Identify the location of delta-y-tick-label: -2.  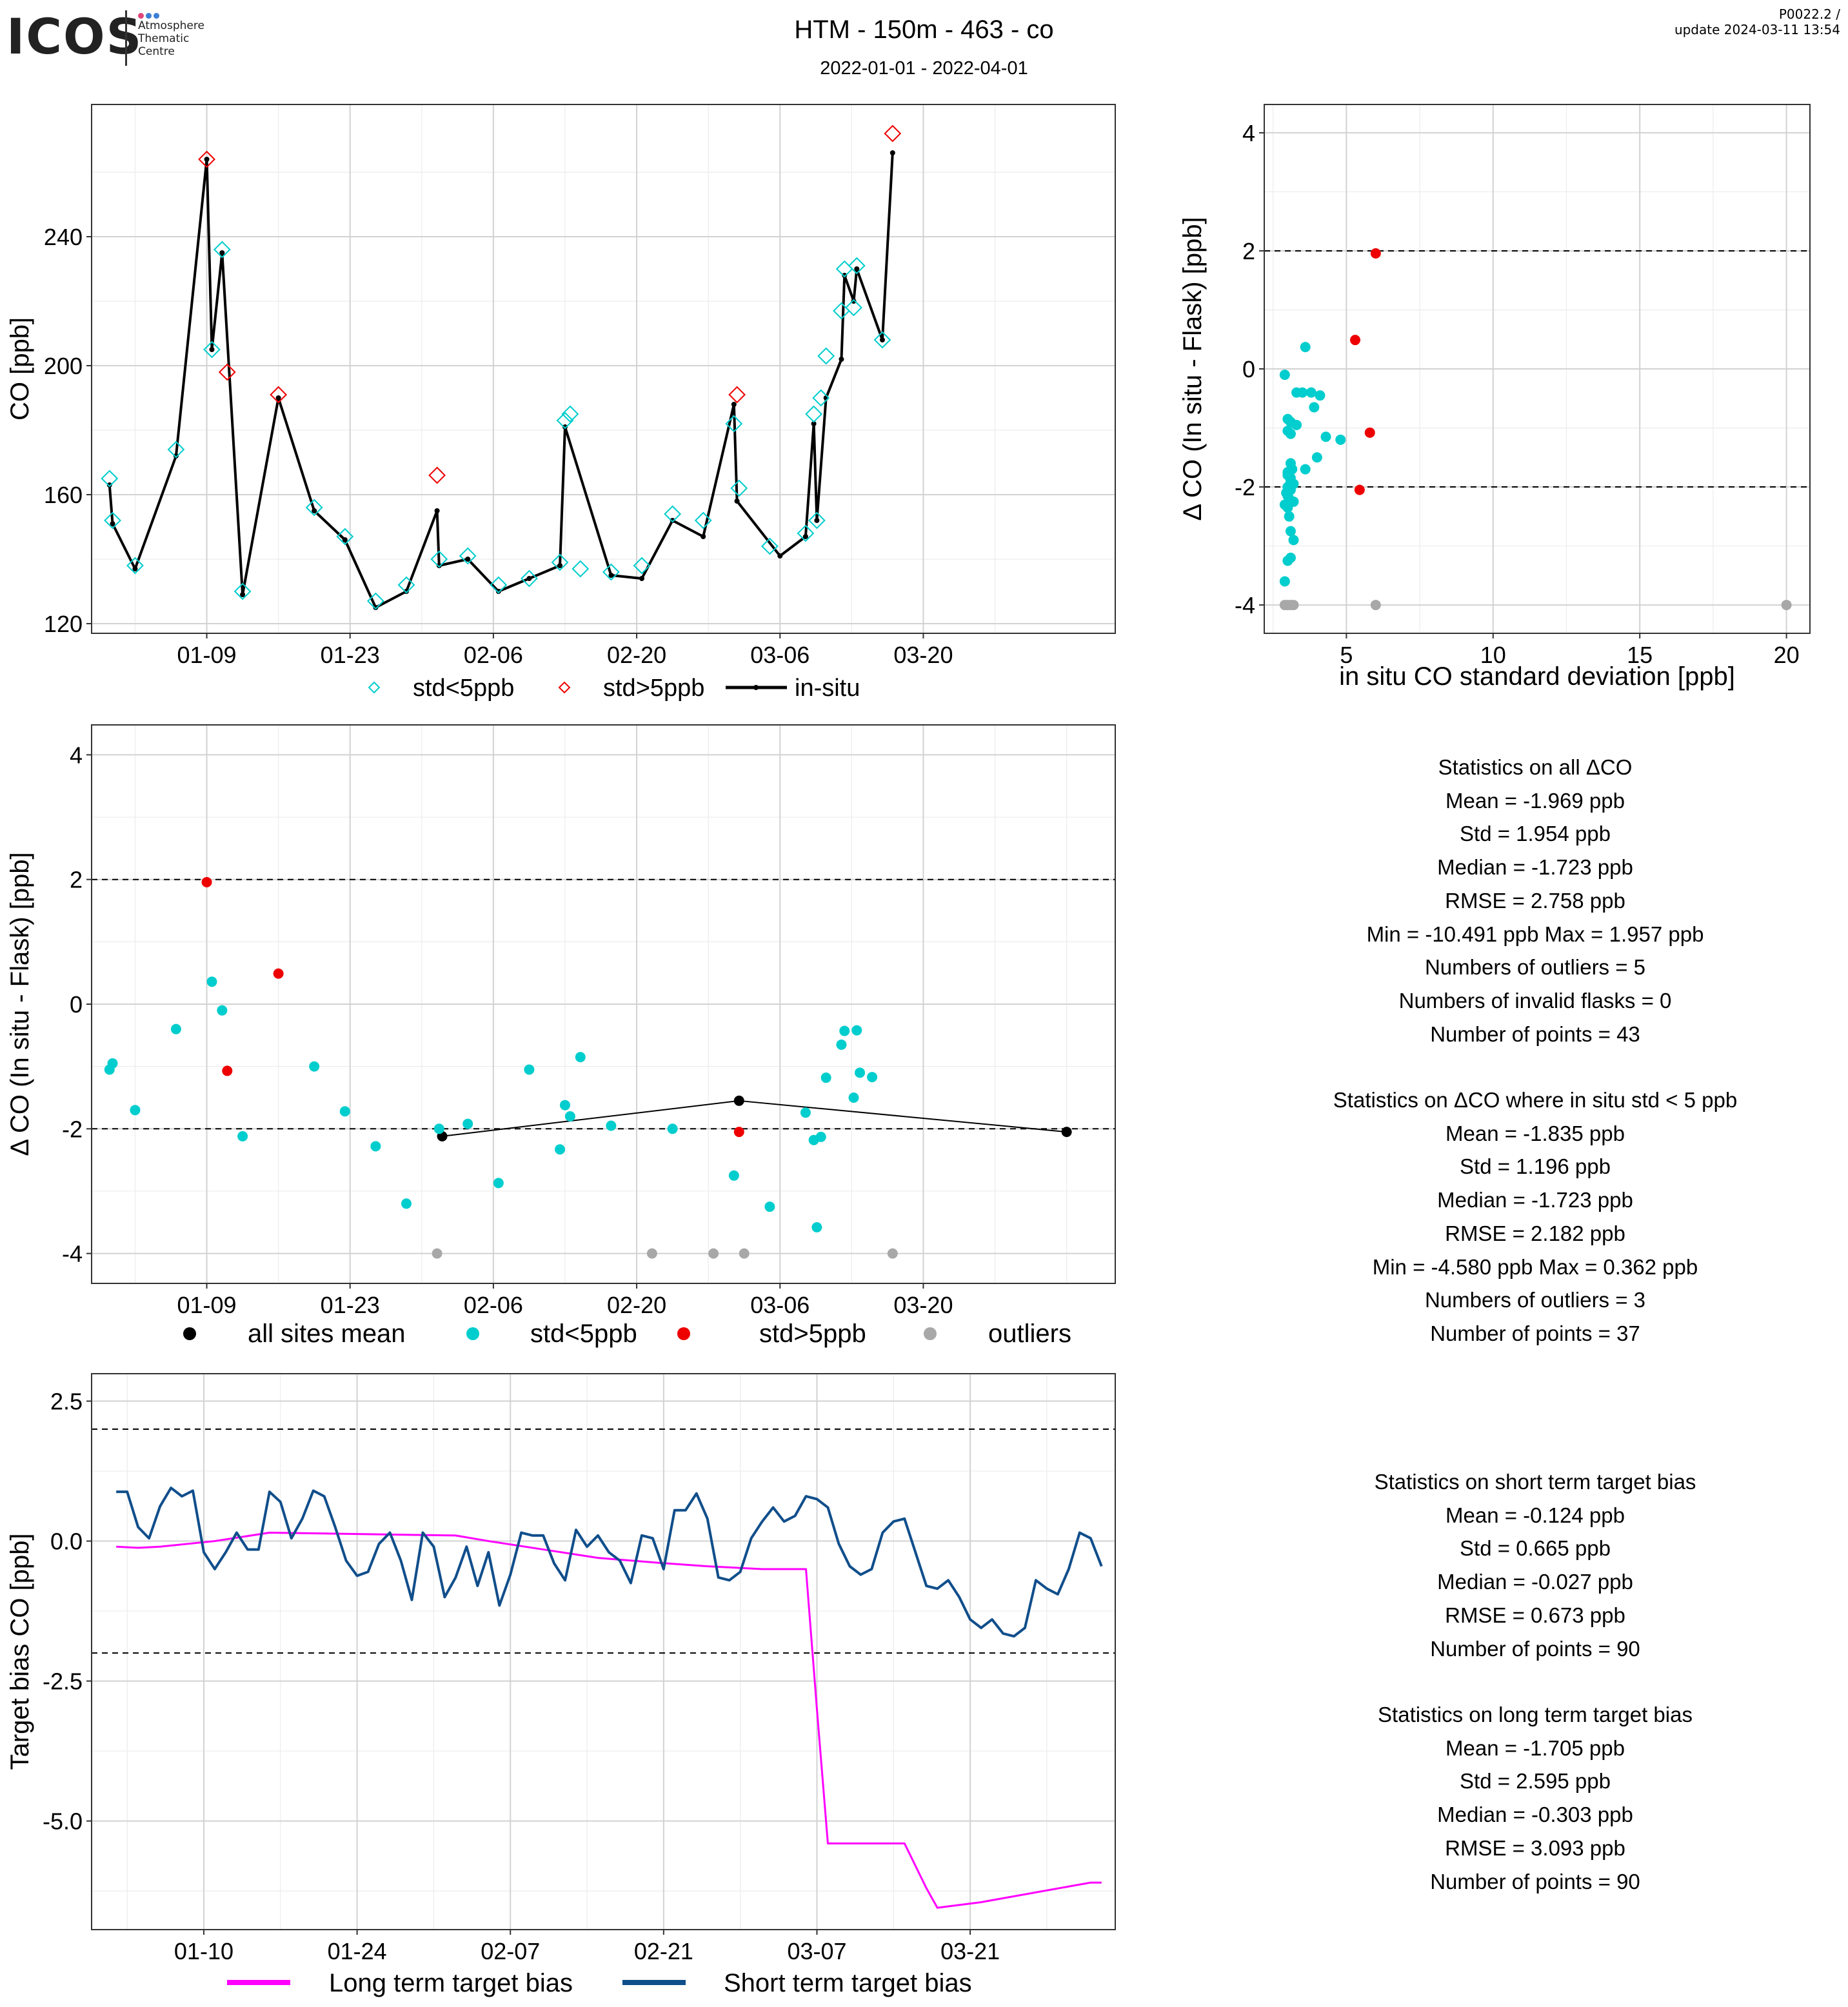
(73, 1129).